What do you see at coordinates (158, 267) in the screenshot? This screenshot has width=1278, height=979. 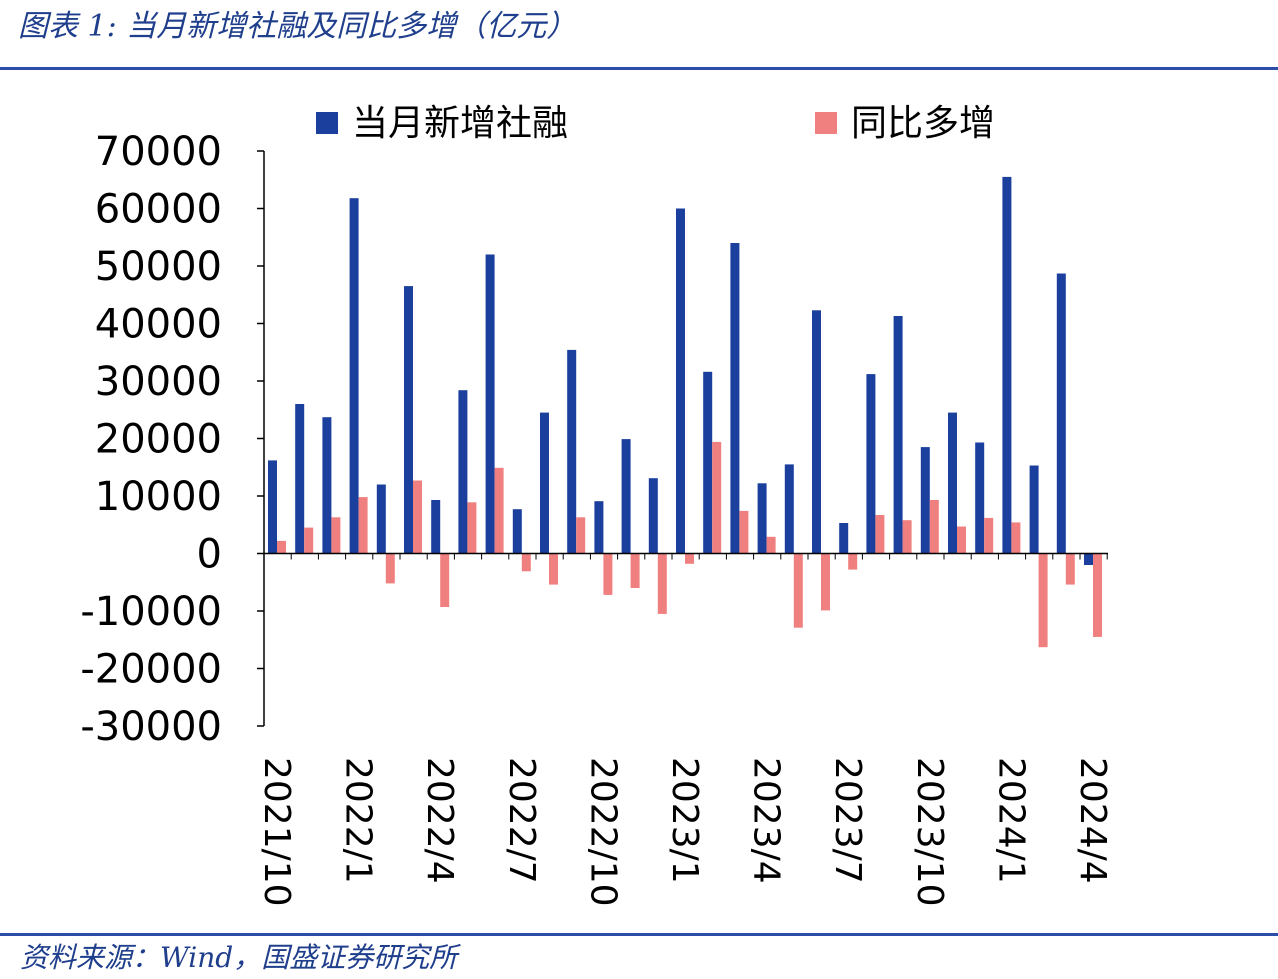 I see `y-tick-label: 50000` at bounding box center [158, 267].